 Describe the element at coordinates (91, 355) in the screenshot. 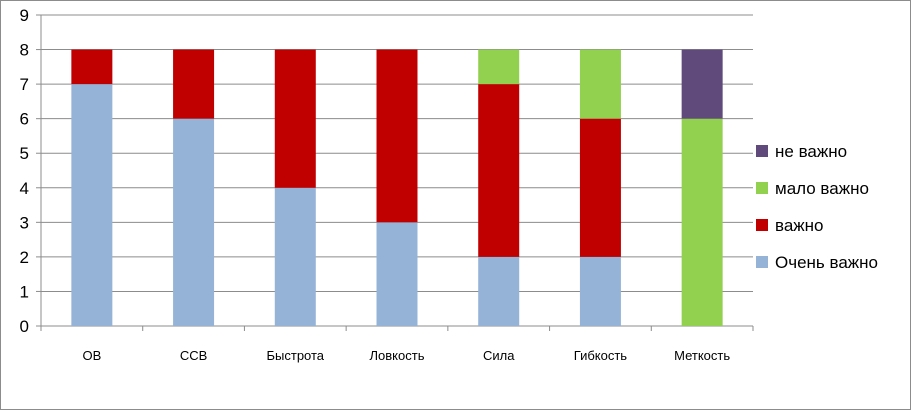

I see `x-category-label: ОВ` at that location.